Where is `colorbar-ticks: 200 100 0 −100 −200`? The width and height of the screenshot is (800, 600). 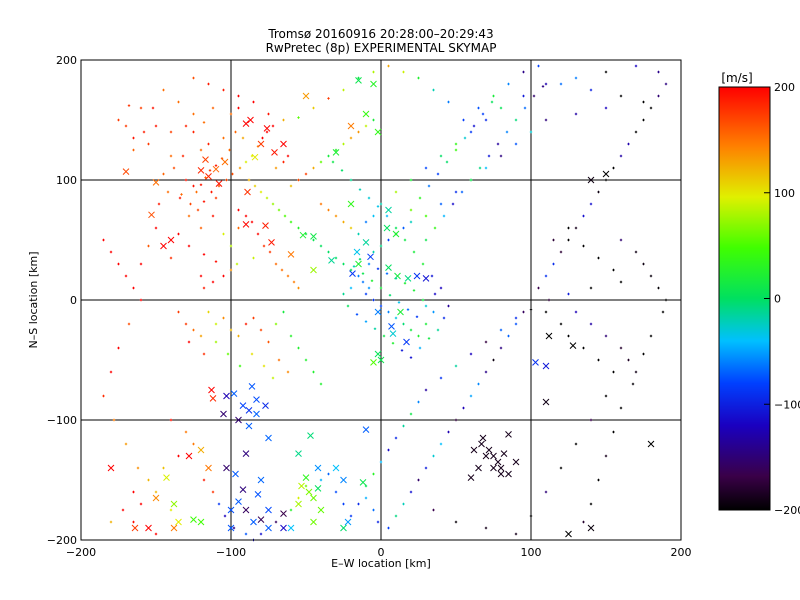
colorbar-ticks: 200 100 0 −100 −200 is located at coordinates (782, 299).